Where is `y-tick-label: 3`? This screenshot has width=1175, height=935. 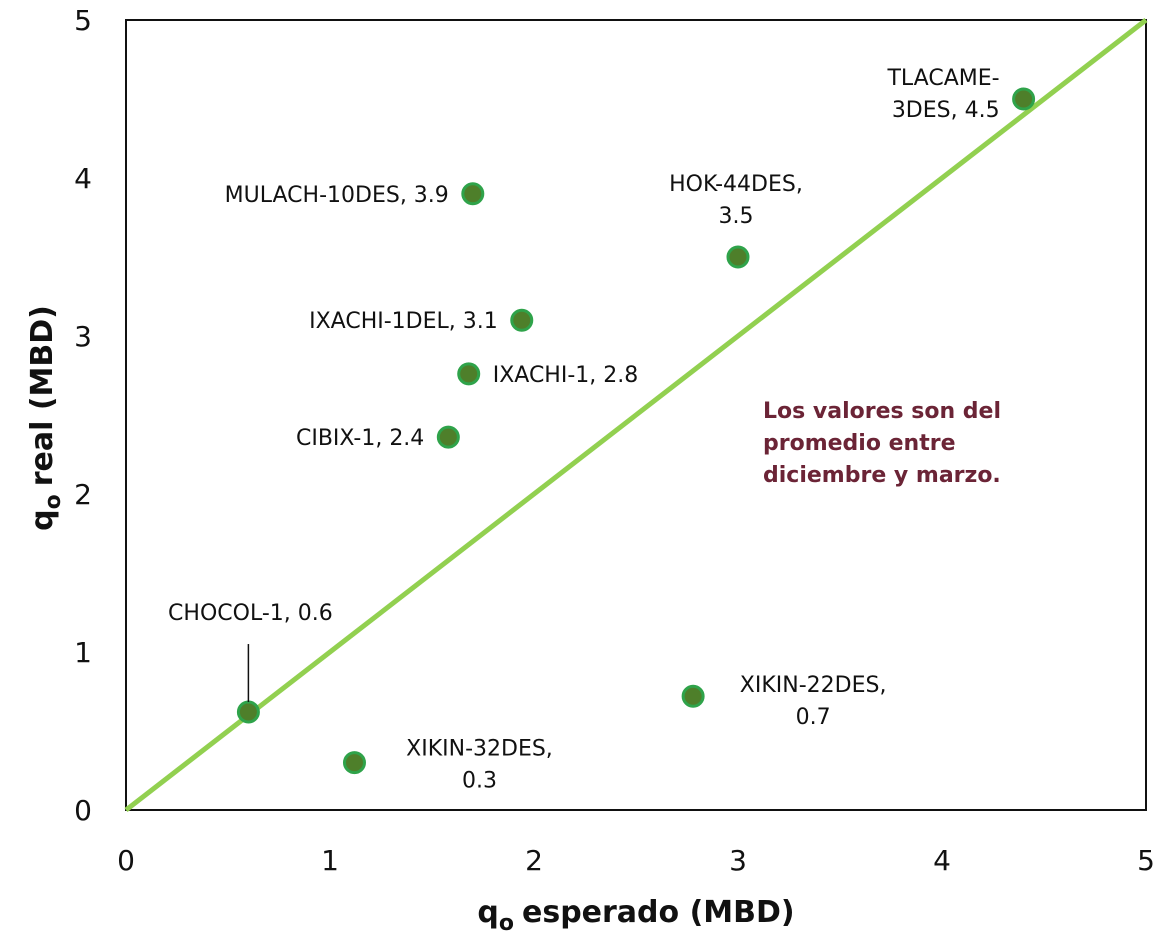
y-tick-label: 3 is located at coordinates (83, 336).